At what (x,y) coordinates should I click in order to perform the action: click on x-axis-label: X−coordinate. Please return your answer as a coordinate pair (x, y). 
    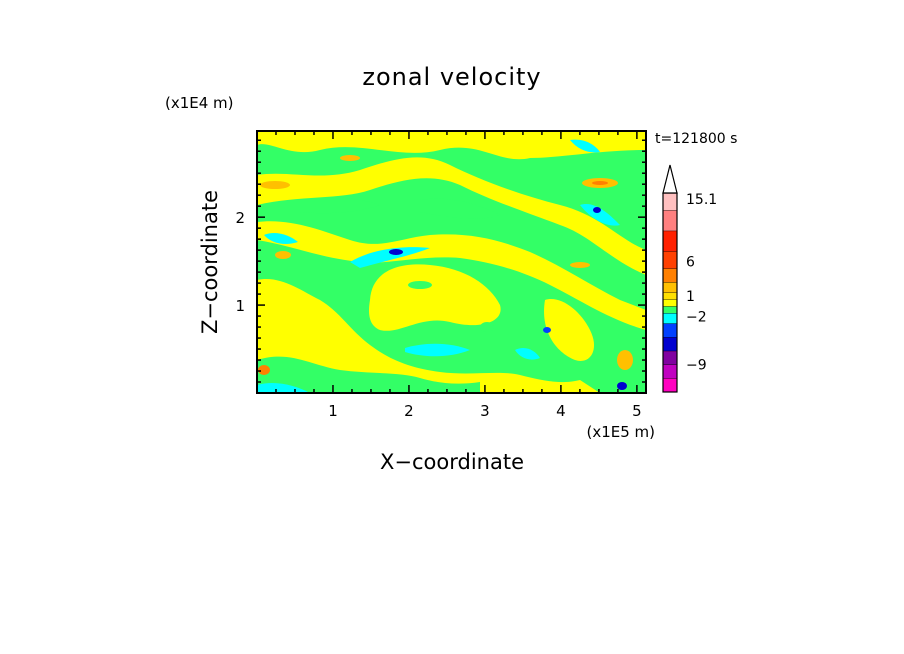
    Looking at the image, I should click on (452, 462).